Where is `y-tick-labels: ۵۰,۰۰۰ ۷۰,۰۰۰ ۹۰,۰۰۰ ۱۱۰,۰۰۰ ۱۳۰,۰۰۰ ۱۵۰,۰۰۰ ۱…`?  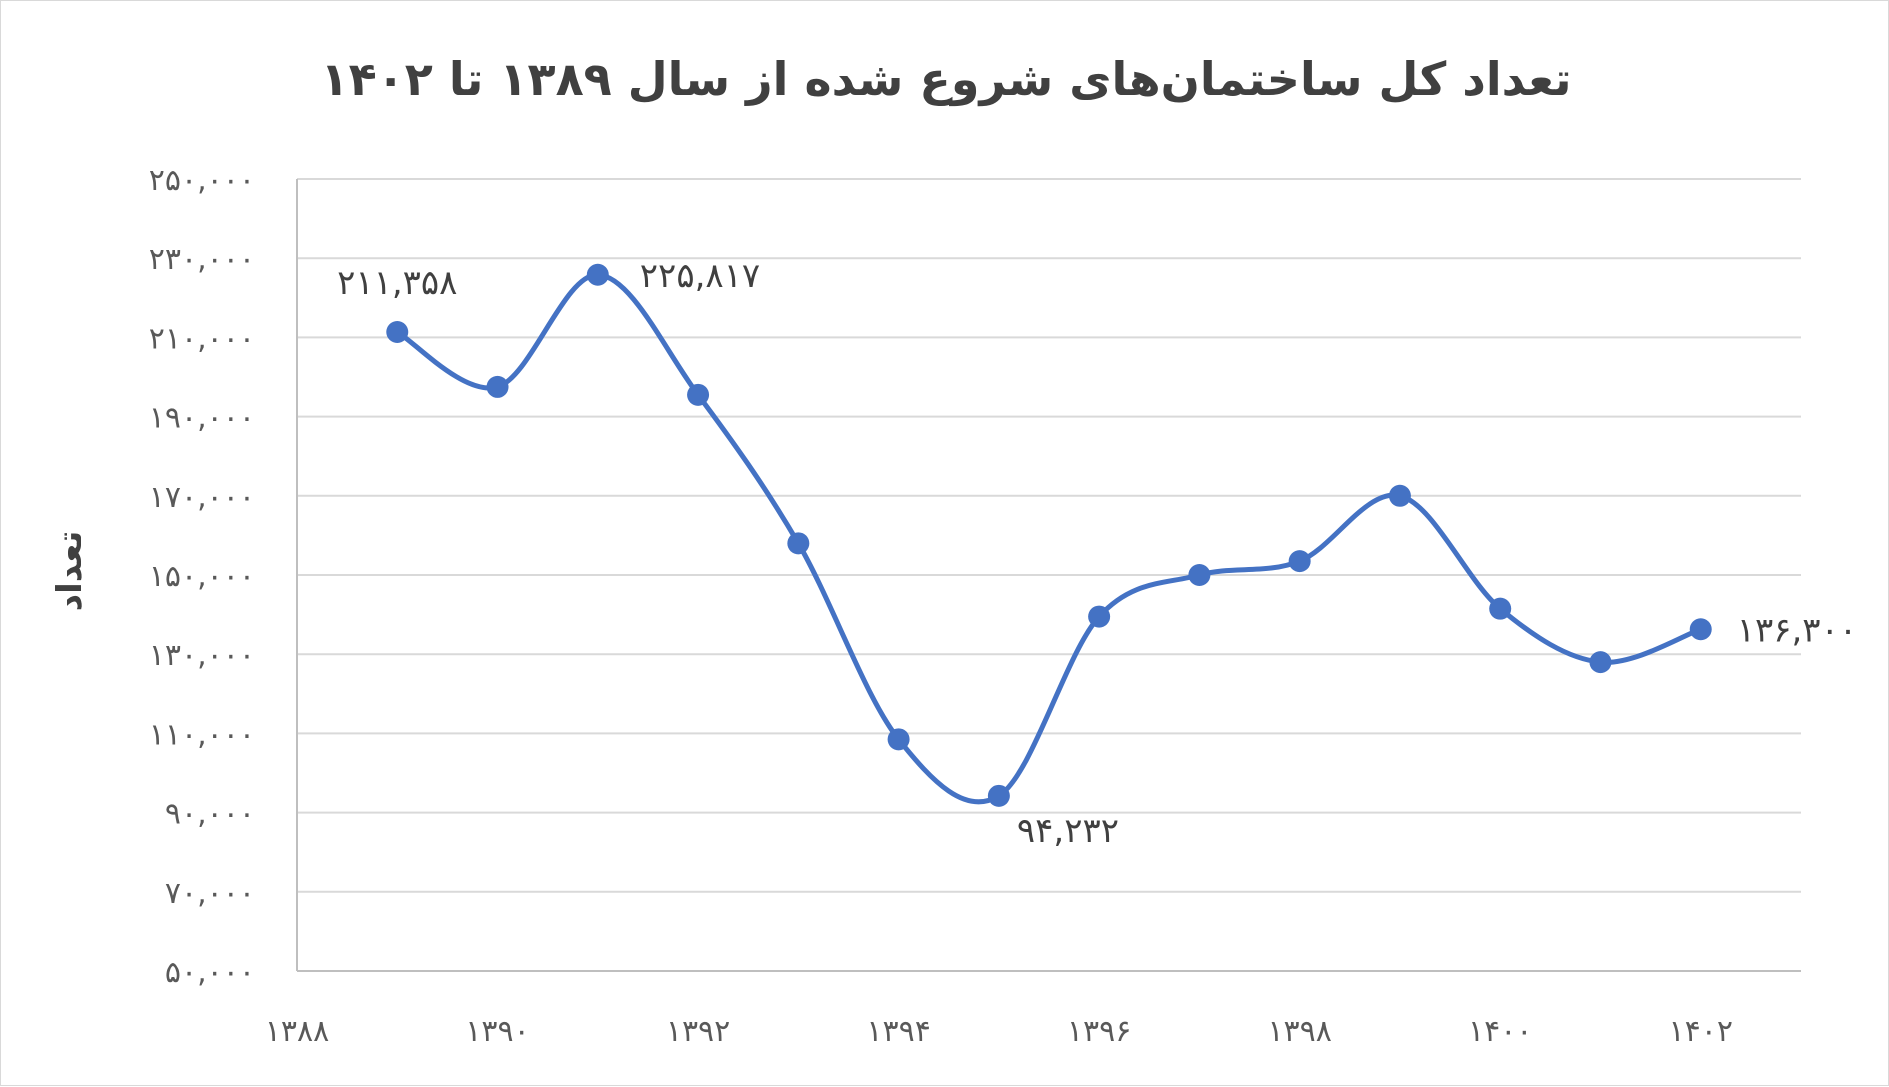 y-tick-labels: ۵۰,۰۰۰ ۷۰,۰۰۰ ۹۰,۰۰۰ ۱۱۰,۰۰۰ ۱۳۰,۰۰۰ ۱۵۰,۰۰۰ ۱… is located at coordinates (202, 576).